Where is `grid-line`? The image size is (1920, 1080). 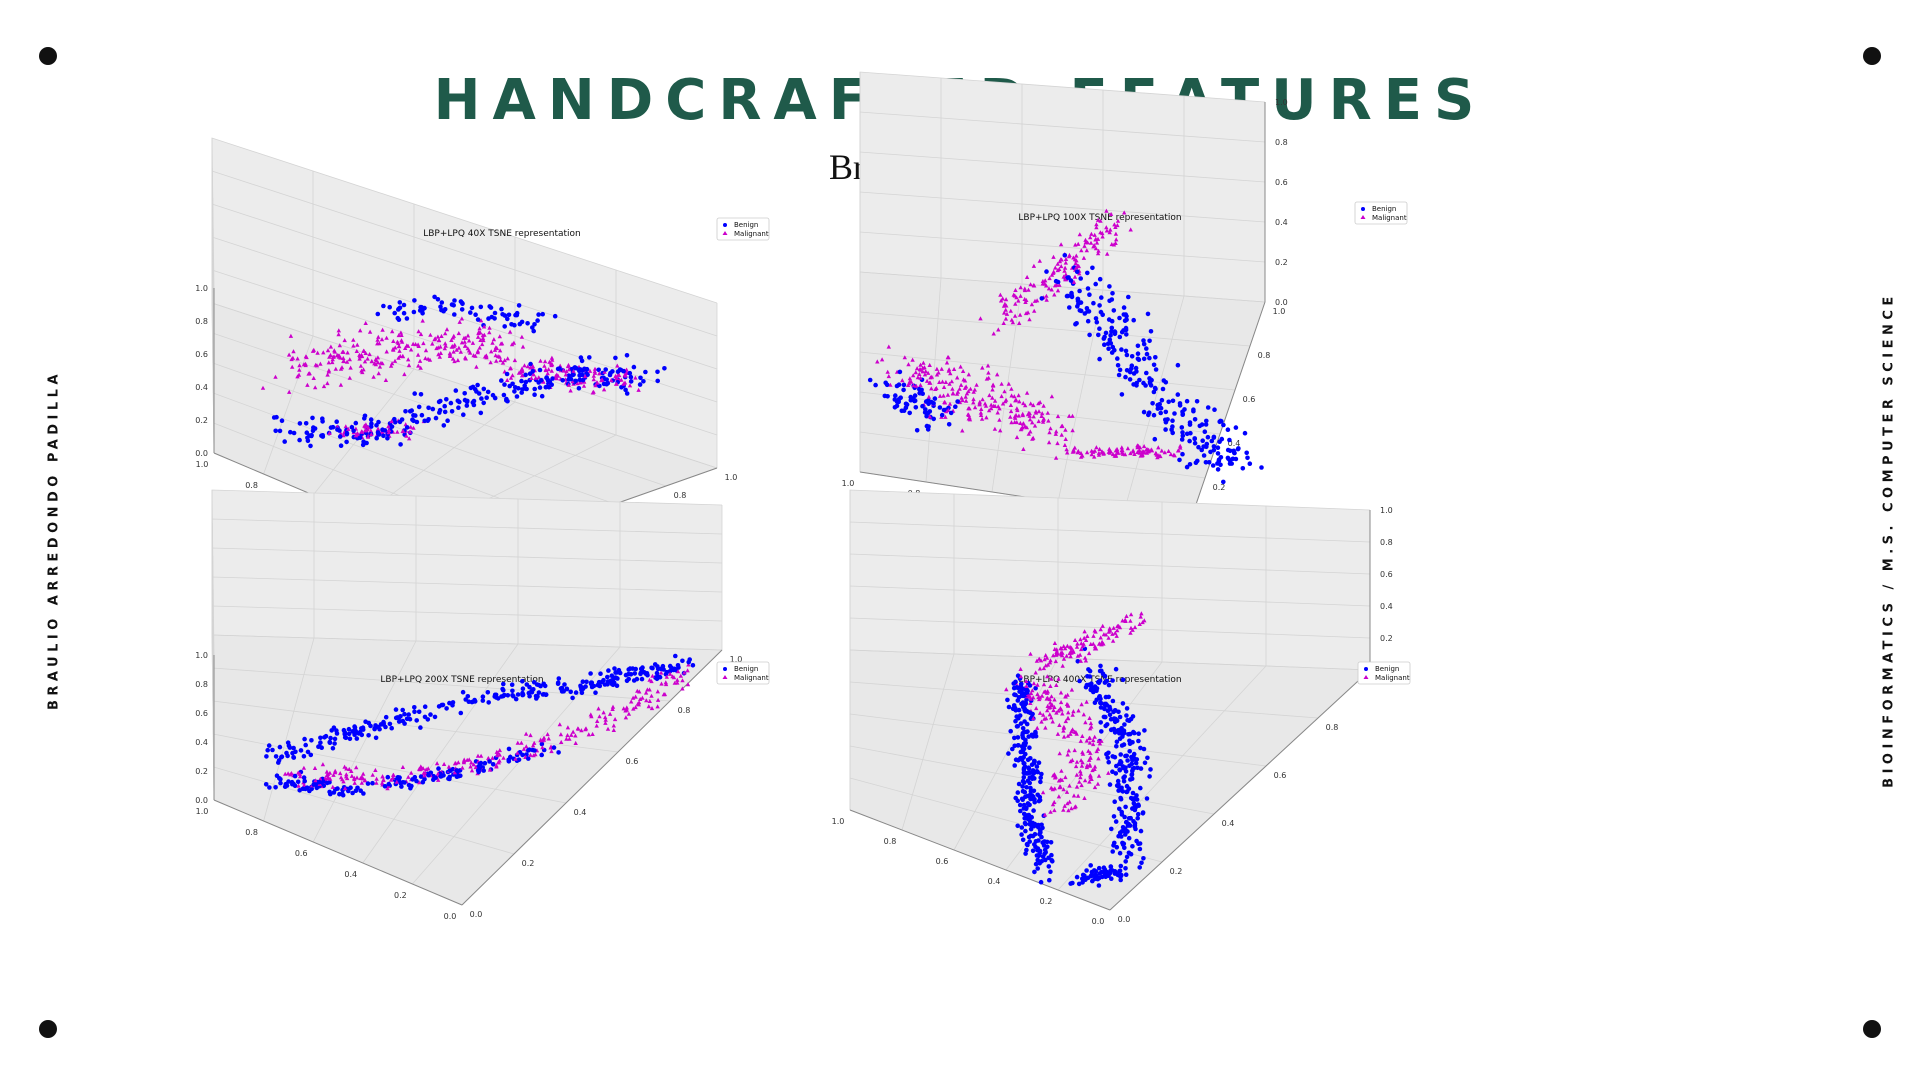
grid-line is located at coordinates (1080, 396).